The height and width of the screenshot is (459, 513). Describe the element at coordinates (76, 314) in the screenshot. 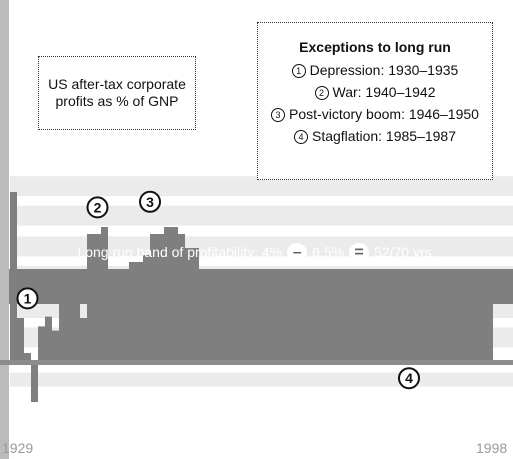

I see `bar-1938` at that location.